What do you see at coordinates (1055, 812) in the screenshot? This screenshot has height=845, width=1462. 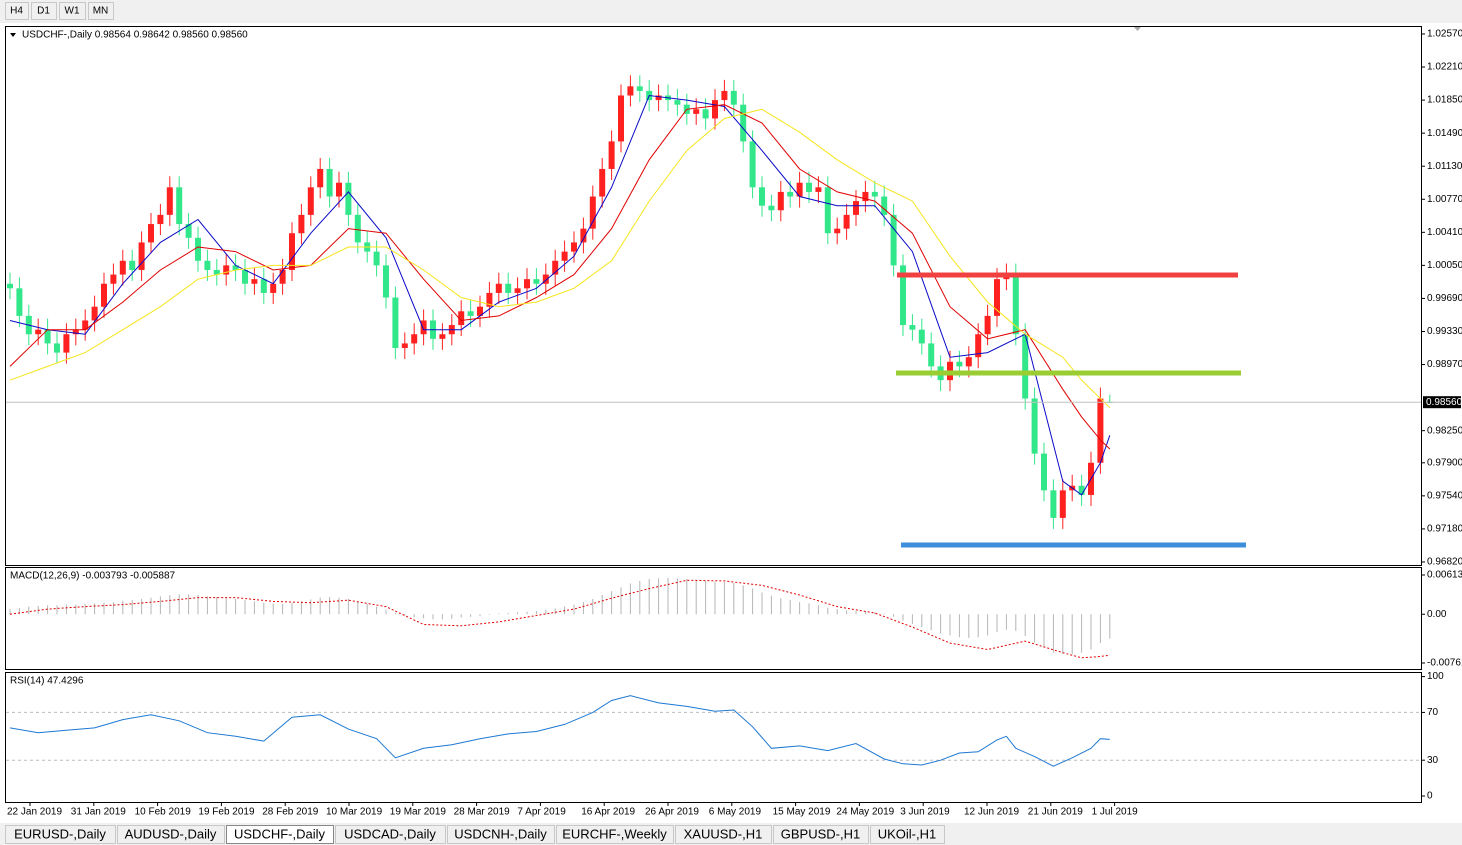 I see `time-label: 21 Jun 2019` at bounding box center [1055, 812].